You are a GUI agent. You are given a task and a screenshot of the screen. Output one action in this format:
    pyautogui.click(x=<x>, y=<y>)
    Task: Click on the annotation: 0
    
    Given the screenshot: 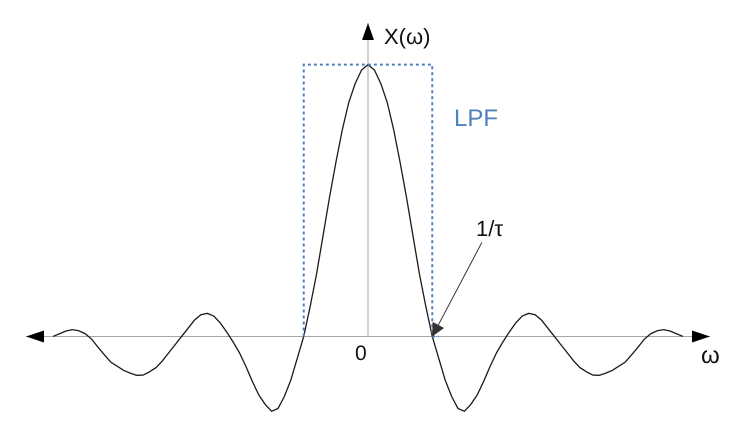 What is the action you would take?
    pyautogui.click(x=361, y=353)
    